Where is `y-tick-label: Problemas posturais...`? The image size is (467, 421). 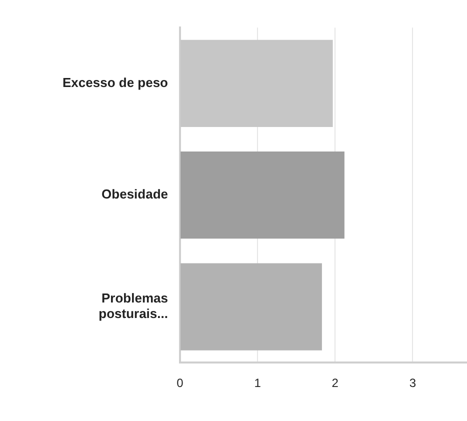
y-tick-label: Problemas posturais... is located at coordinates (133, 306).